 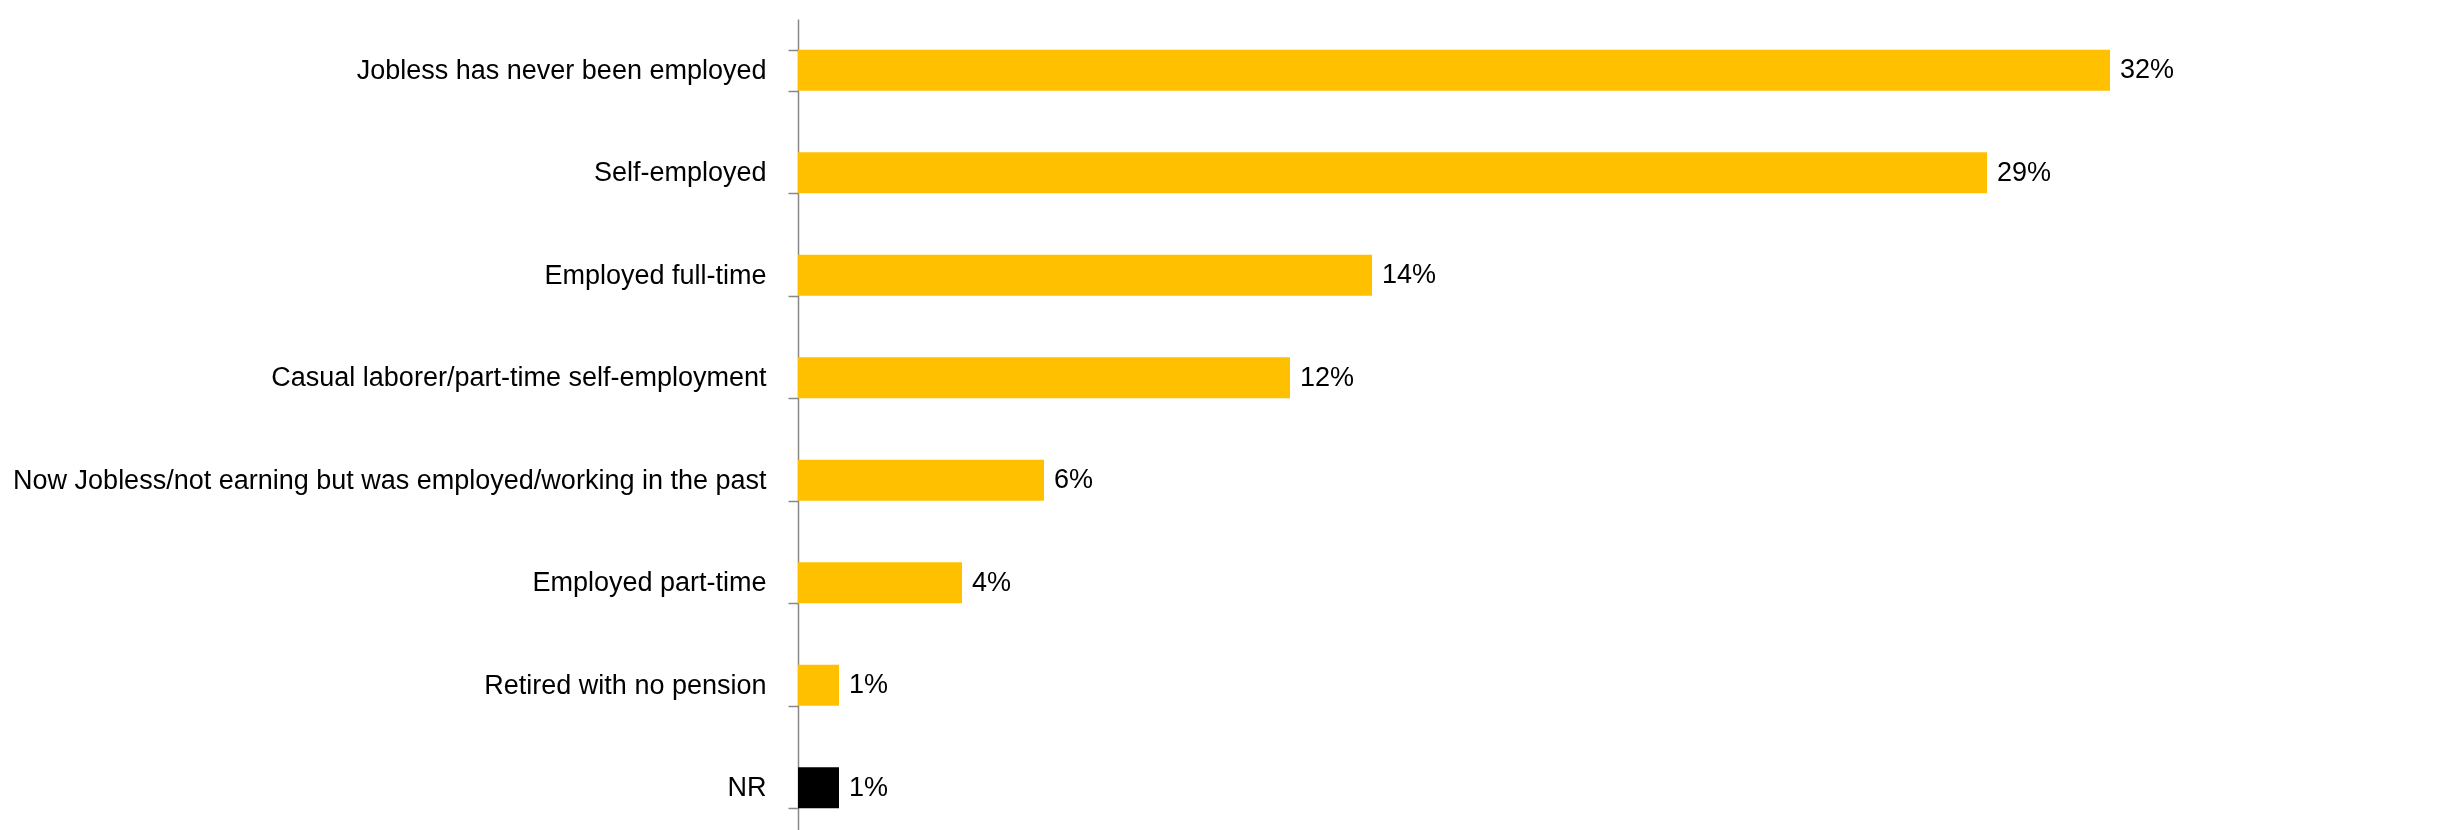 I want to click on y-tick-label: Now Jobless/not earning but was employed/working in the past, so click(x=390, y=479).